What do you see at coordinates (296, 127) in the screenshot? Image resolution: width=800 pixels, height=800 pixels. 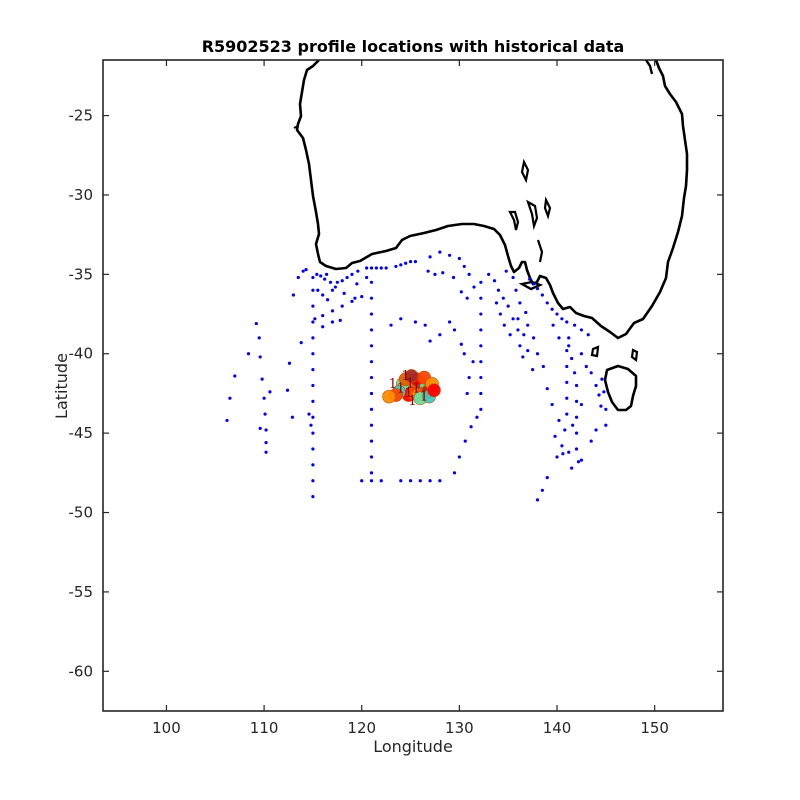 I see `island-west` at bounding box center [296, 127].